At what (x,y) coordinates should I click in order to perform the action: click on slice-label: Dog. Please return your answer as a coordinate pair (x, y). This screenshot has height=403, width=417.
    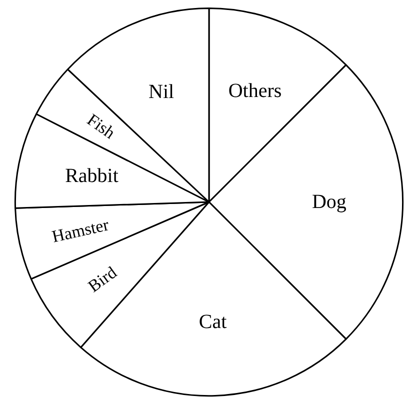
    Looking at the image, I should click on (329, 202).